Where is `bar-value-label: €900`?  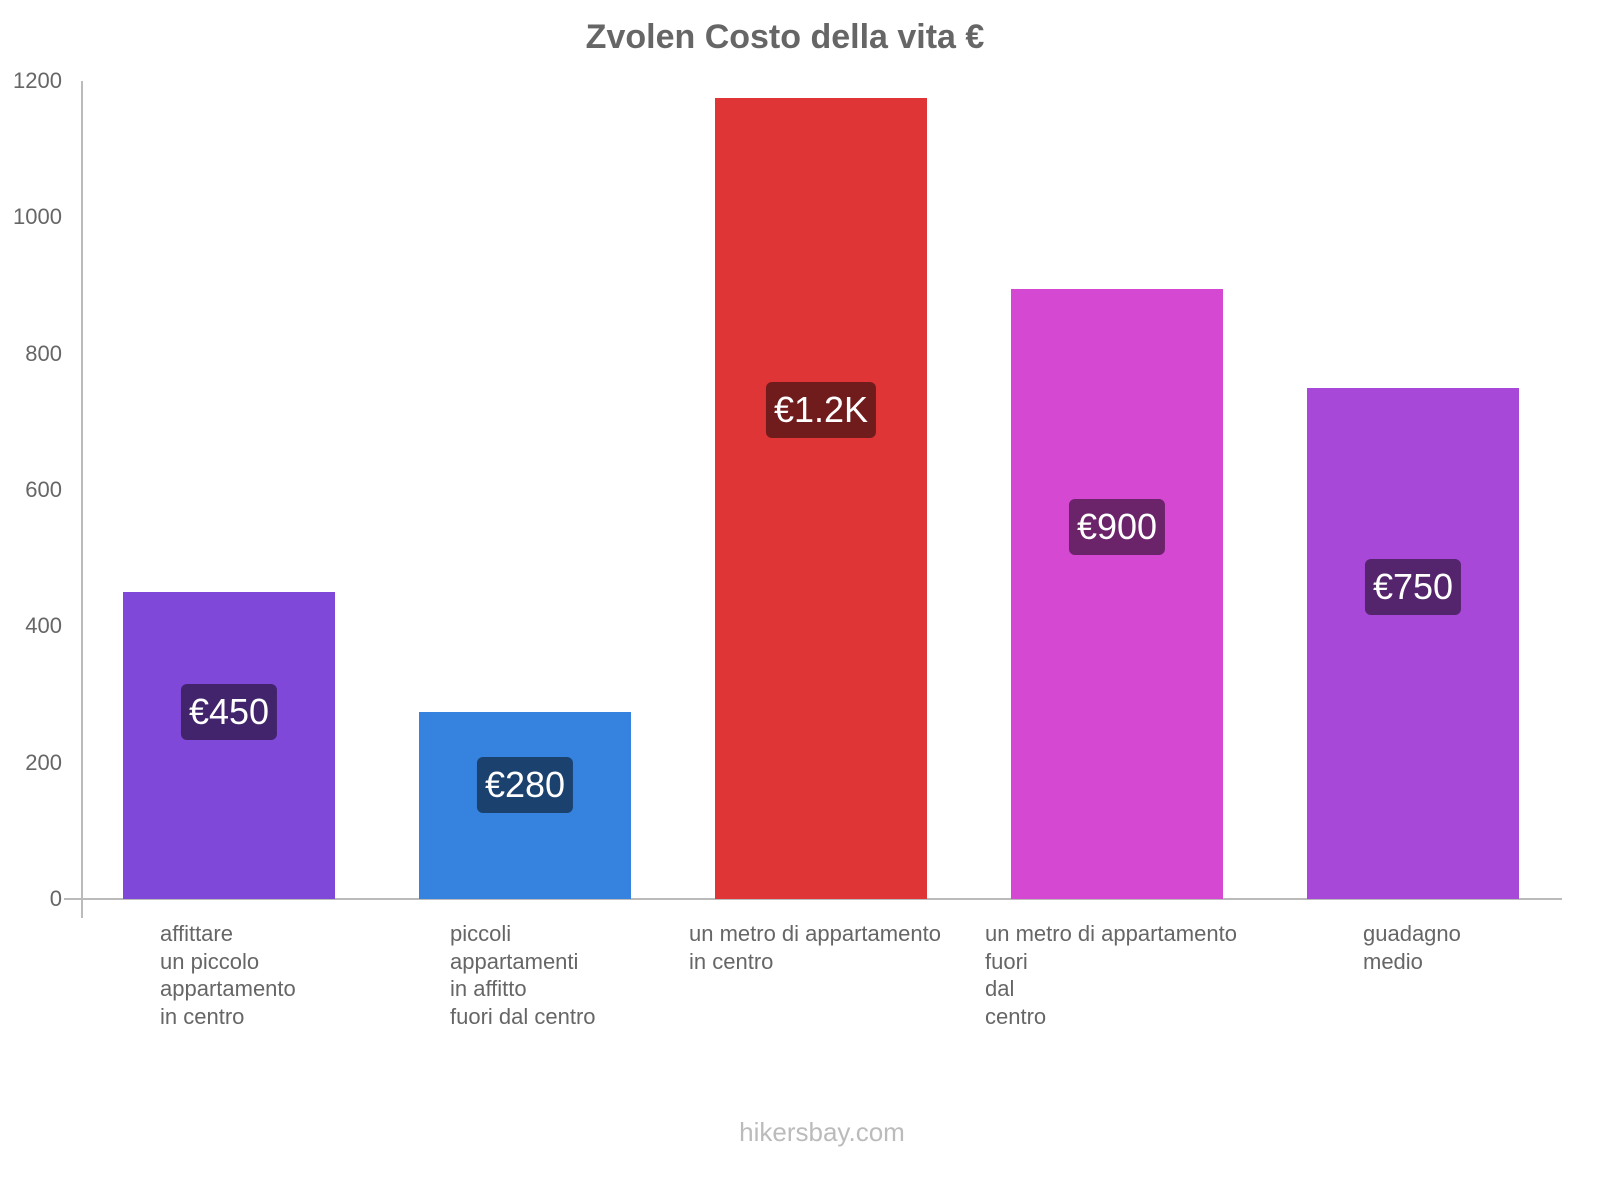
bar-value-label: €900 is located at coordinates (1117, 526).